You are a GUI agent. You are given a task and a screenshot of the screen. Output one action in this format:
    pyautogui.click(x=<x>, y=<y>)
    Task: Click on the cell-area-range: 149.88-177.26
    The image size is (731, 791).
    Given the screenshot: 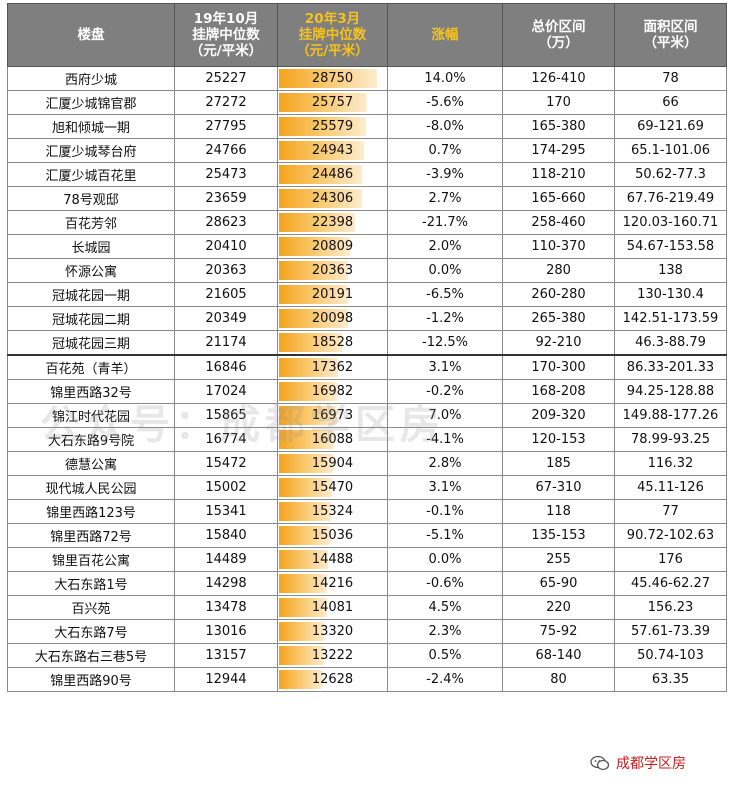 What is the action you would take?
    pyautogui.click(x=670, y=415)
    